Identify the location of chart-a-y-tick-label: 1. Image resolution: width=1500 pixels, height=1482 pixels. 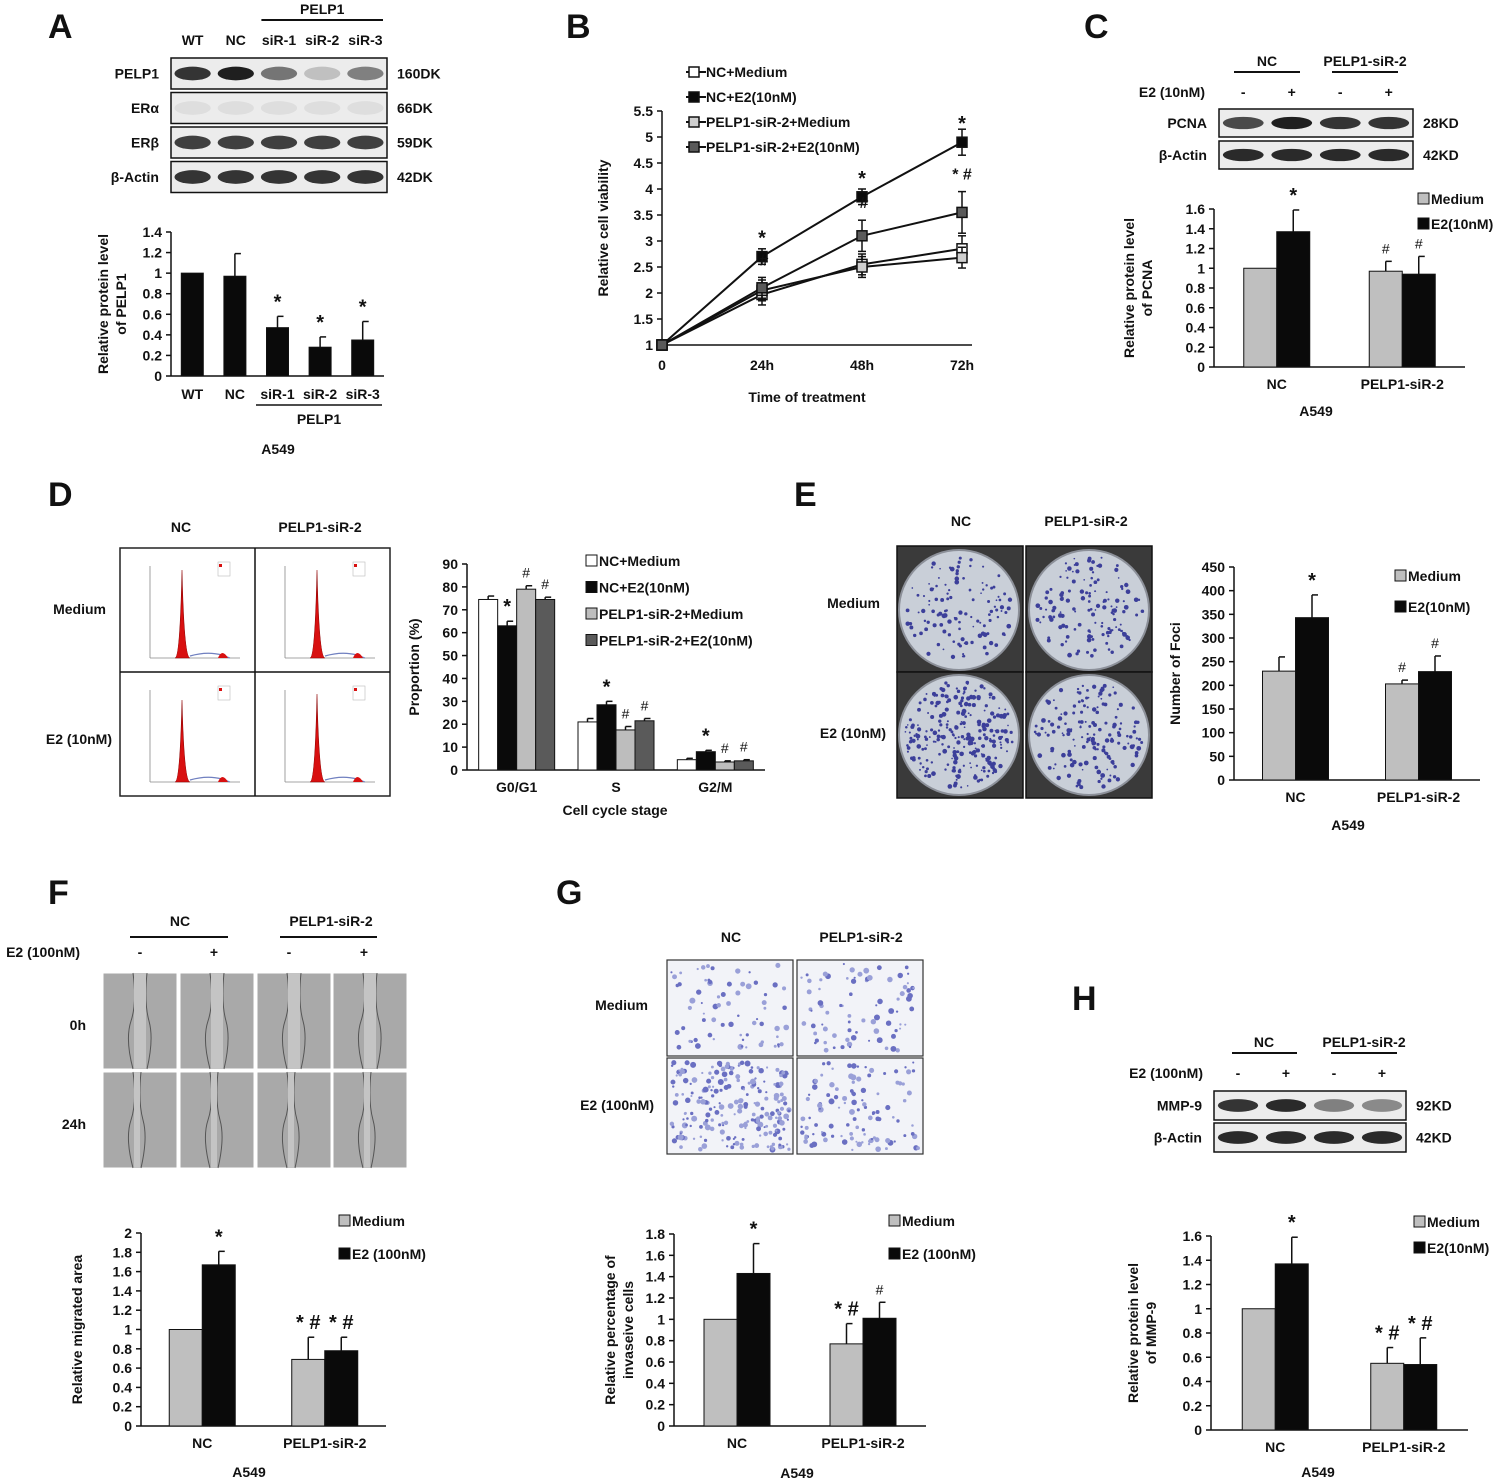
(158, 273).